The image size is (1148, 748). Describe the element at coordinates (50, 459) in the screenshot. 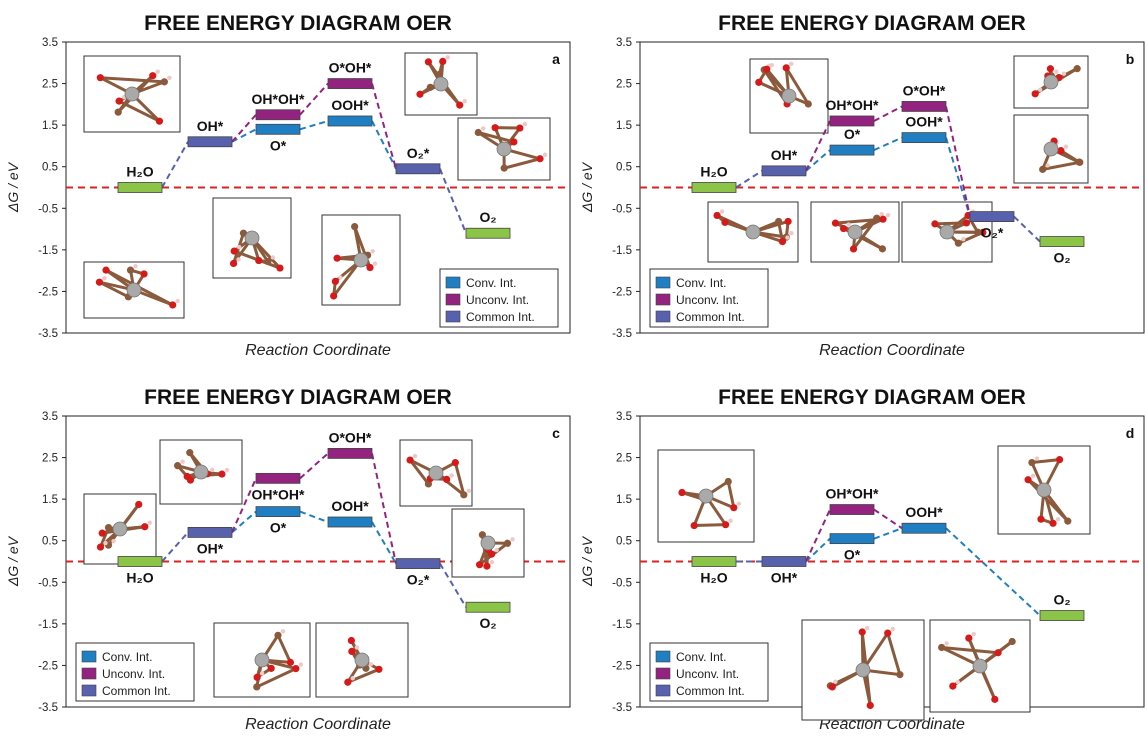

I see `y-tick-label: 2.5` at that location.